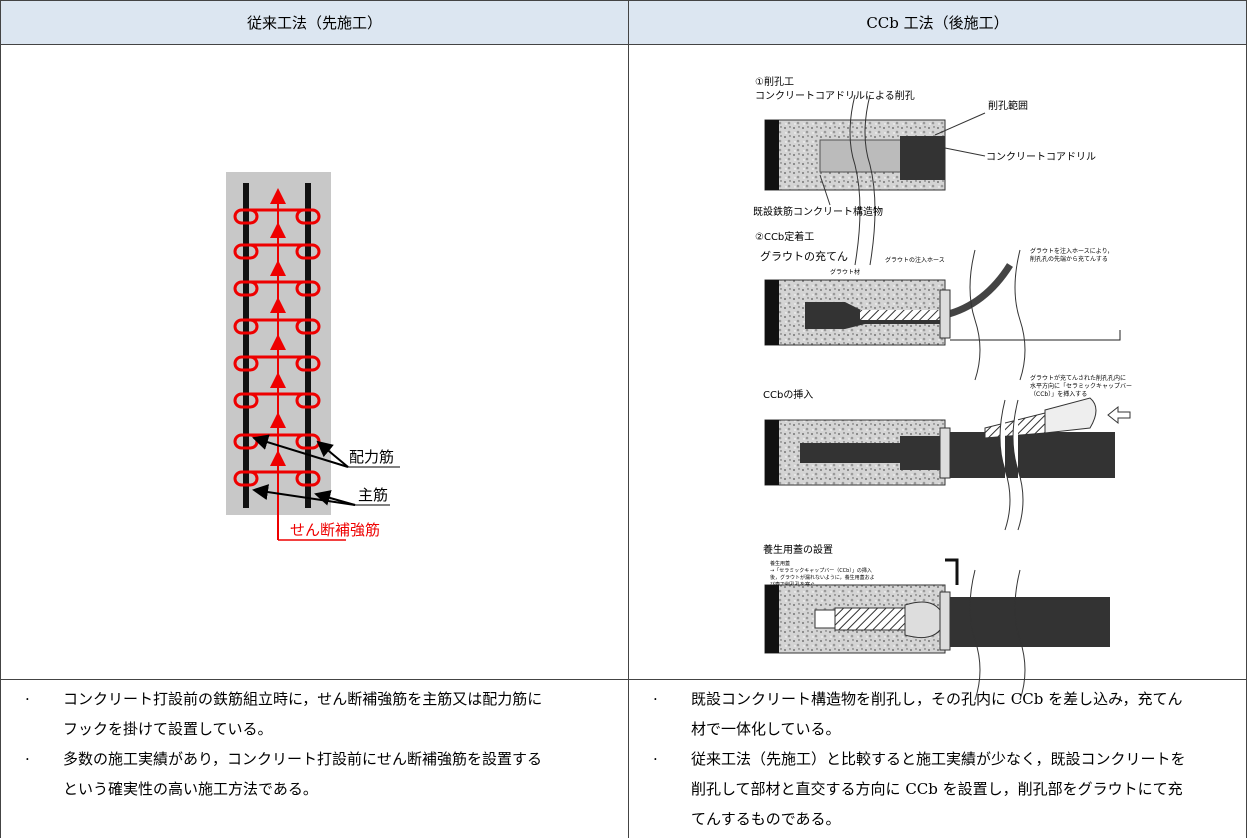 The image size is (1247, 838). I want to click on header-left: 従来工法（先施工）, so click(314, 22).